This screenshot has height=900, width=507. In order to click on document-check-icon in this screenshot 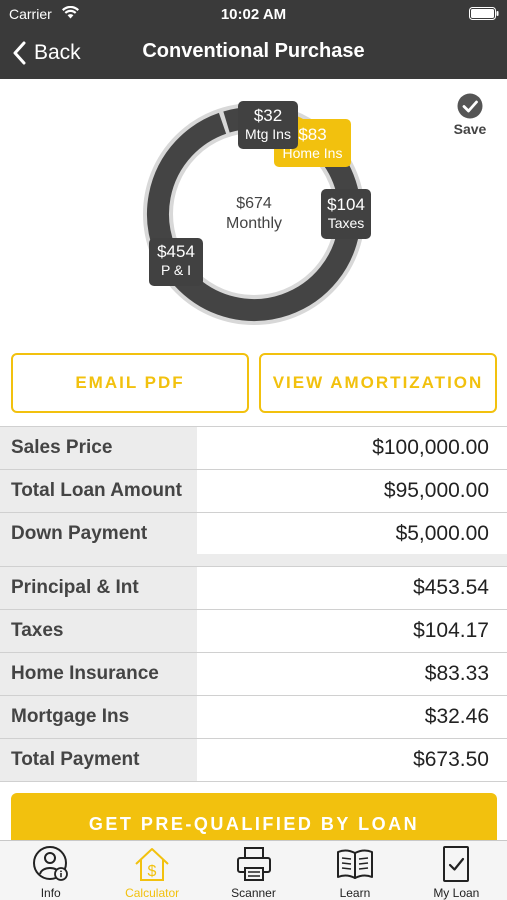, I will do `click(456, 864)`.